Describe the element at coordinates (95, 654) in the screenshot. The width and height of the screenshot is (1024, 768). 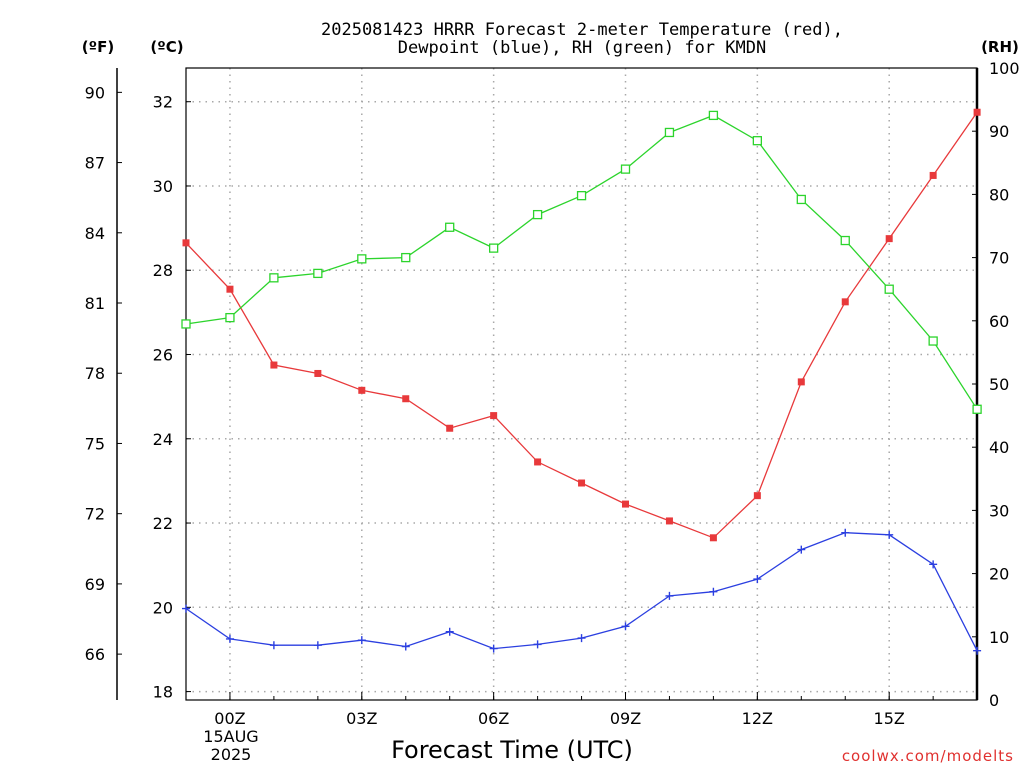
I see `fahrenheit-tick-label: 66` at that location.